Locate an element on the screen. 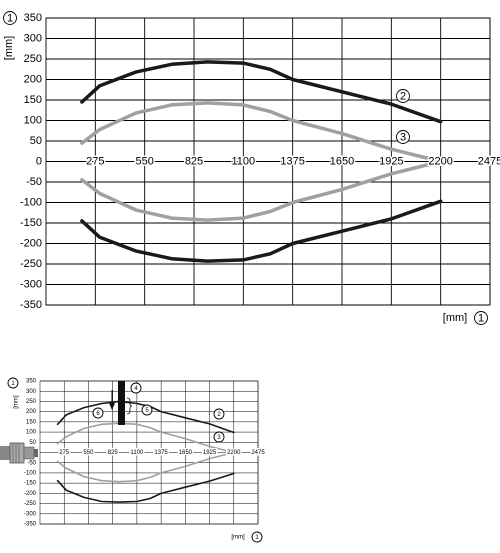 The width and height of the screenshot is (500, 553). target-object is located at coordinates (121, 403).